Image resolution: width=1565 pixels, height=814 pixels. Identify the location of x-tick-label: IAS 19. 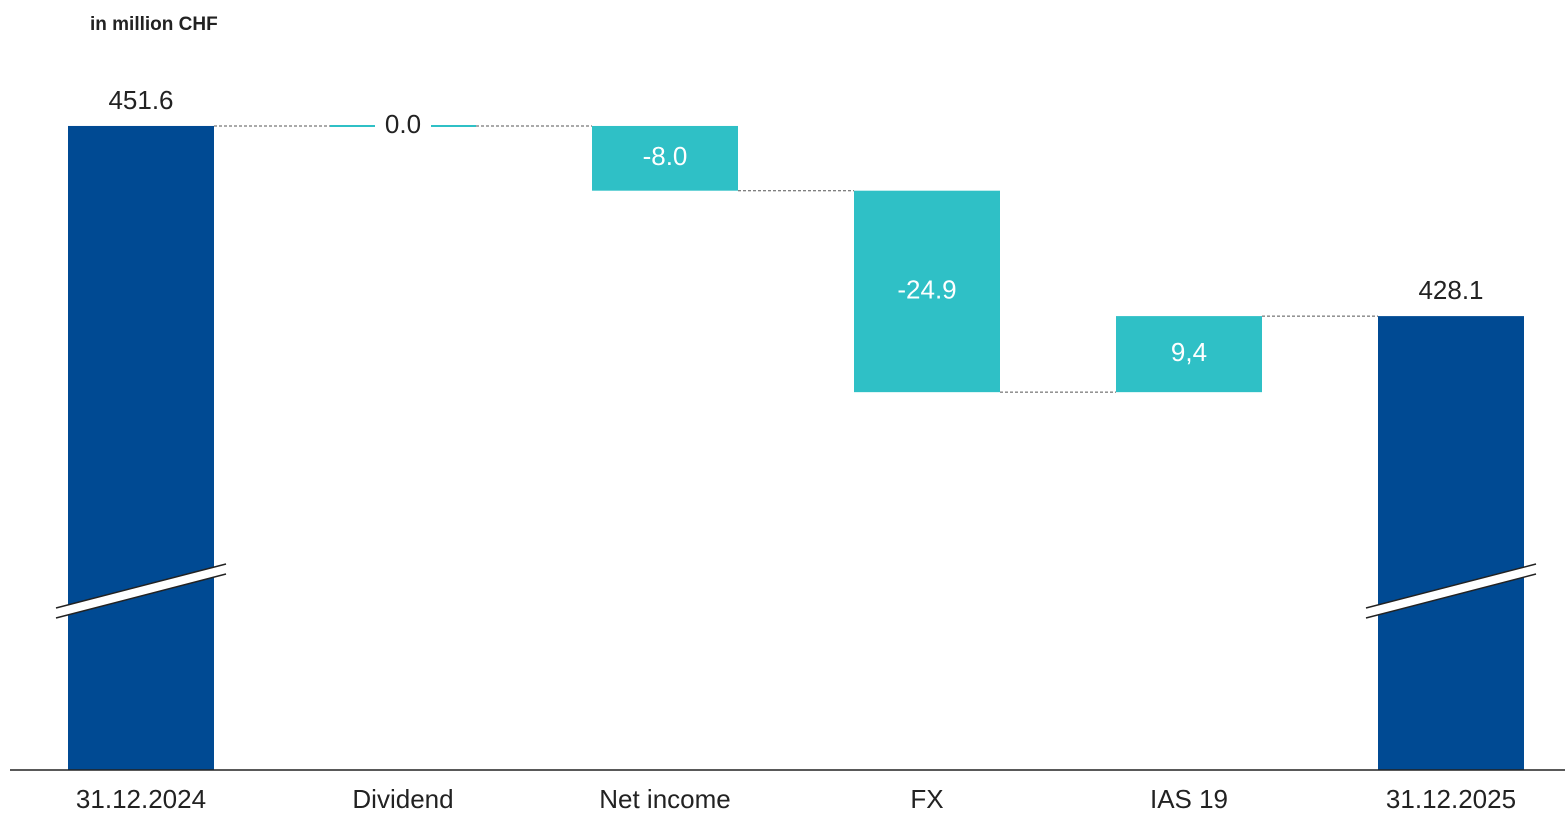
(1189, 799).